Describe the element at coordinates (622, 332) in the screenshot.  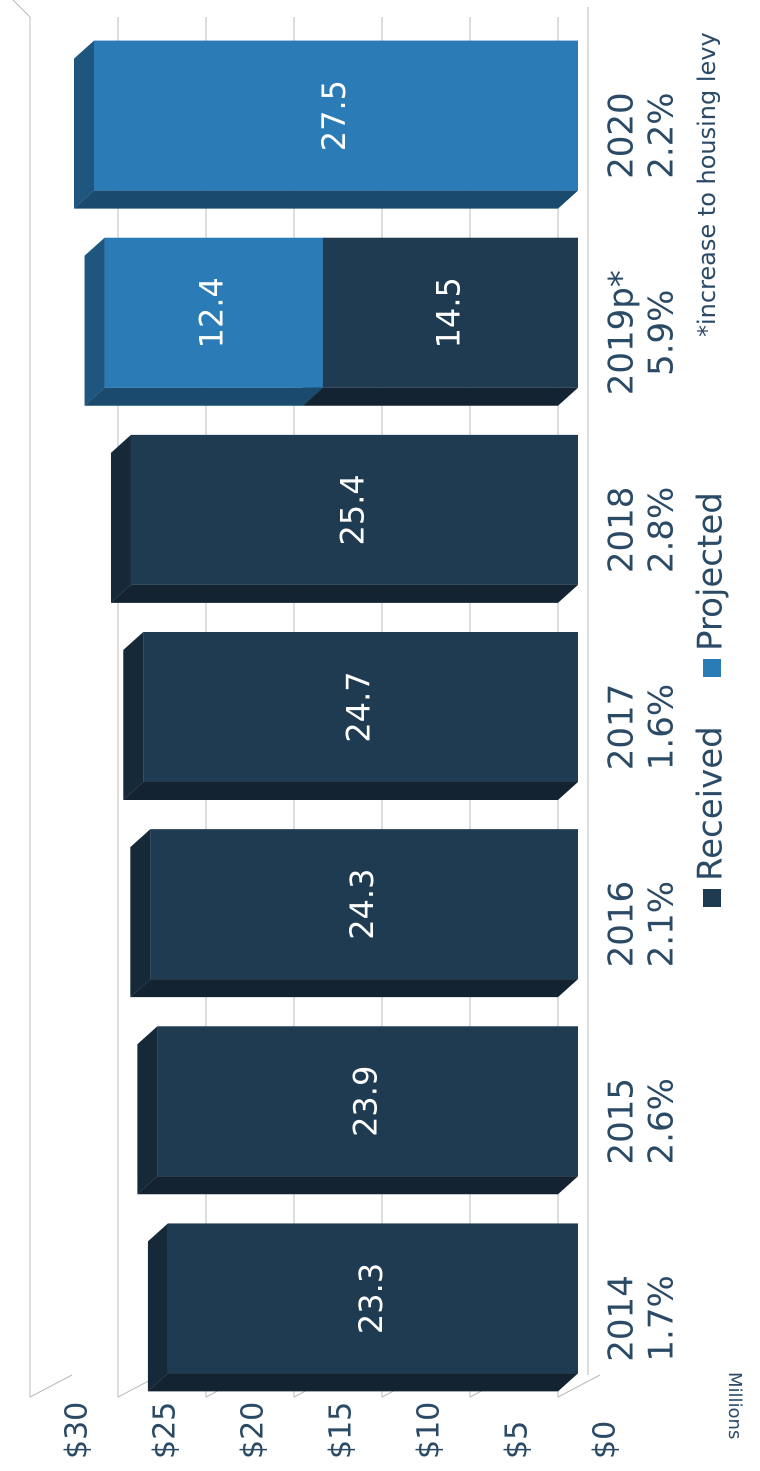
I see `x-tick-label: 2019p*` at that location.